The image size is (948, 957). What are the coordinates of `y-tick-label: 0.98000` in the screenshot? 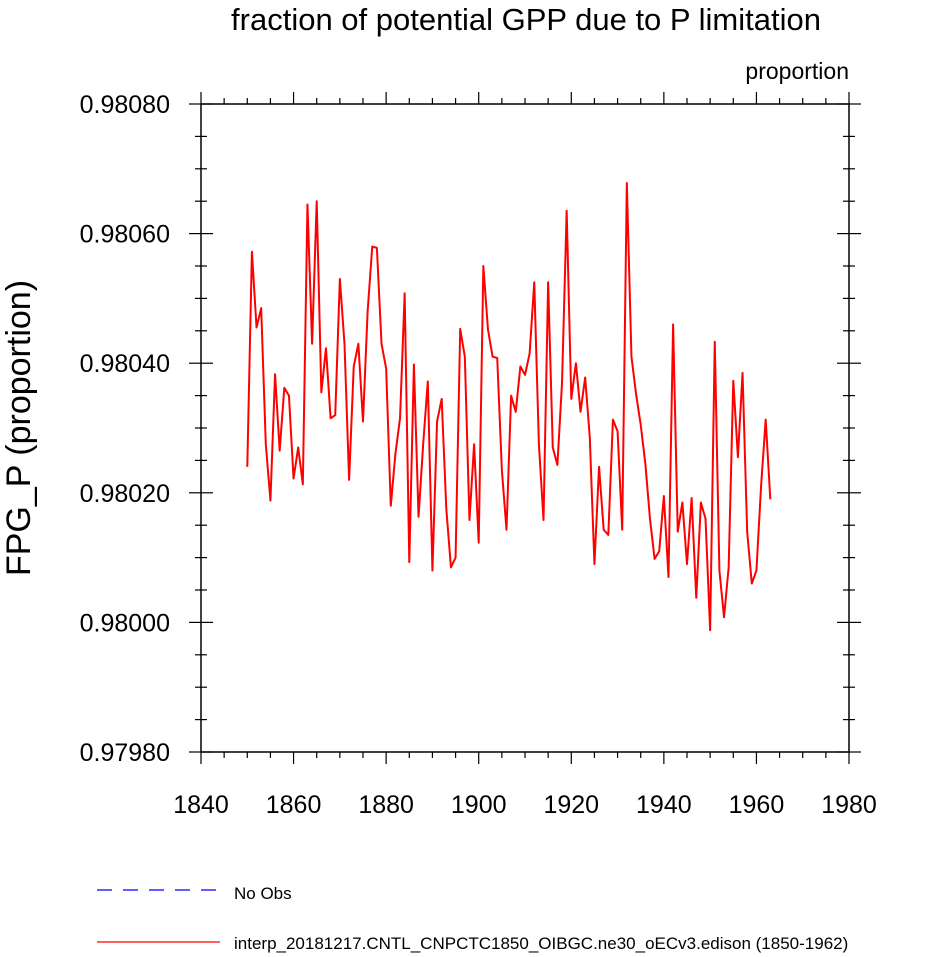 It's located at (125, 623).